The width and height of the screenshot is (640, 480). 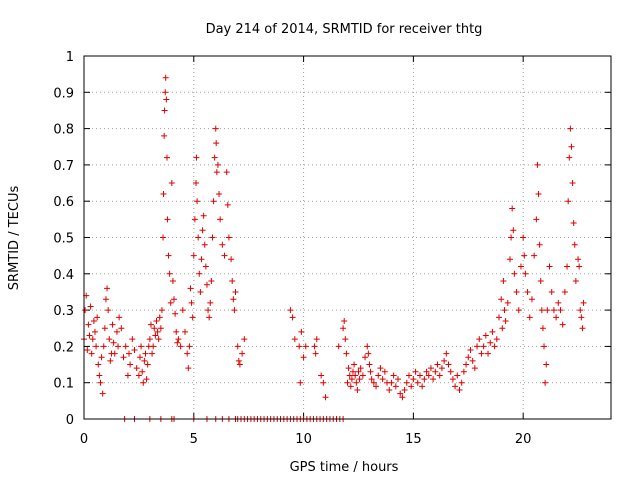 I want to click on y-tick-label: 0.3, so click(x=63, y=311).